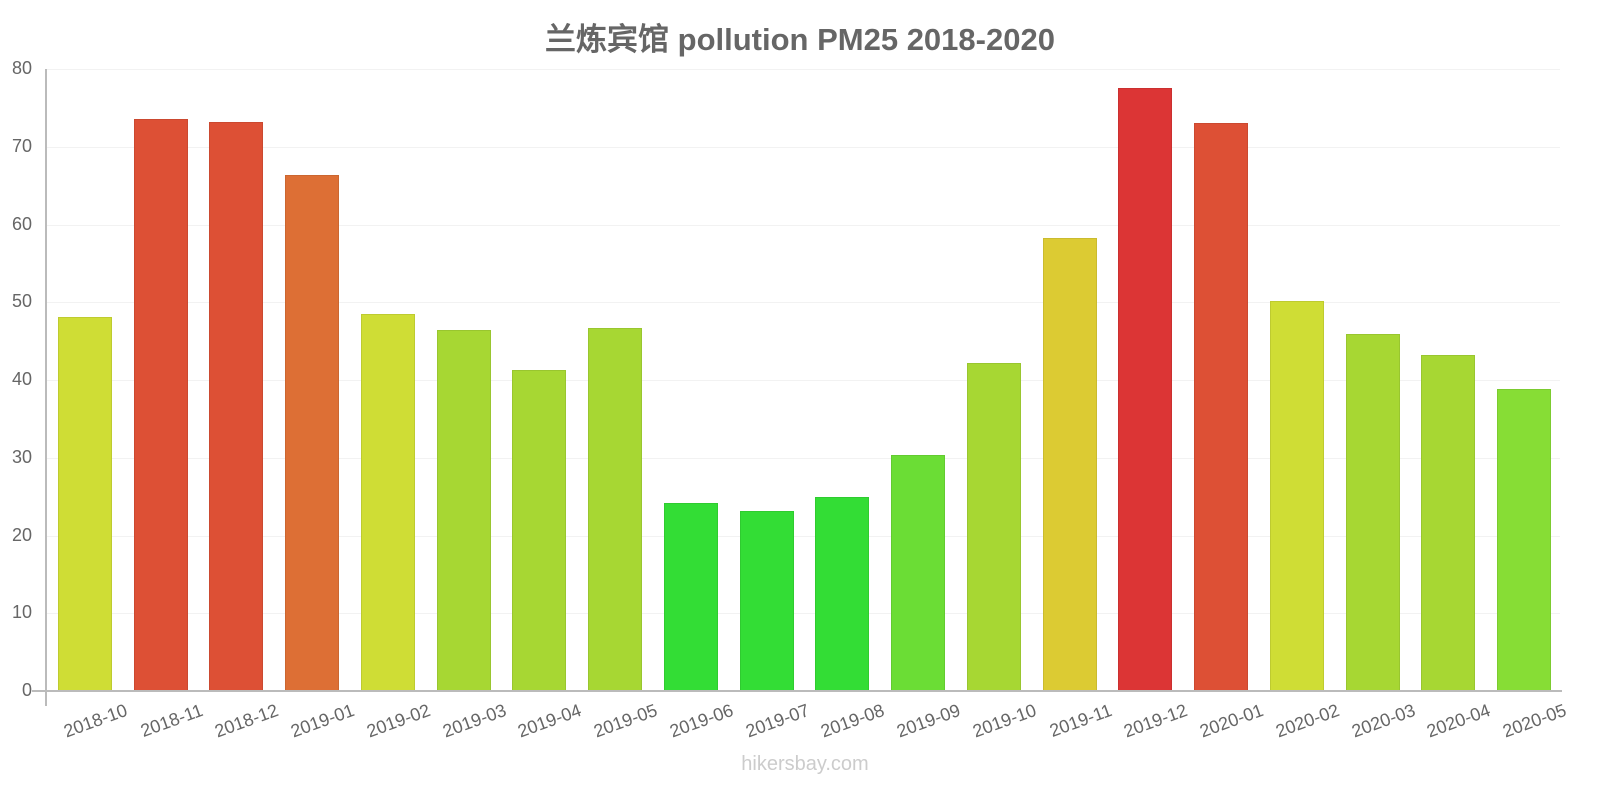  What do you see at coordinates (21, 379) in the screenshot?
I see `y-tick-label: 40` at bounding box center [21, 379].